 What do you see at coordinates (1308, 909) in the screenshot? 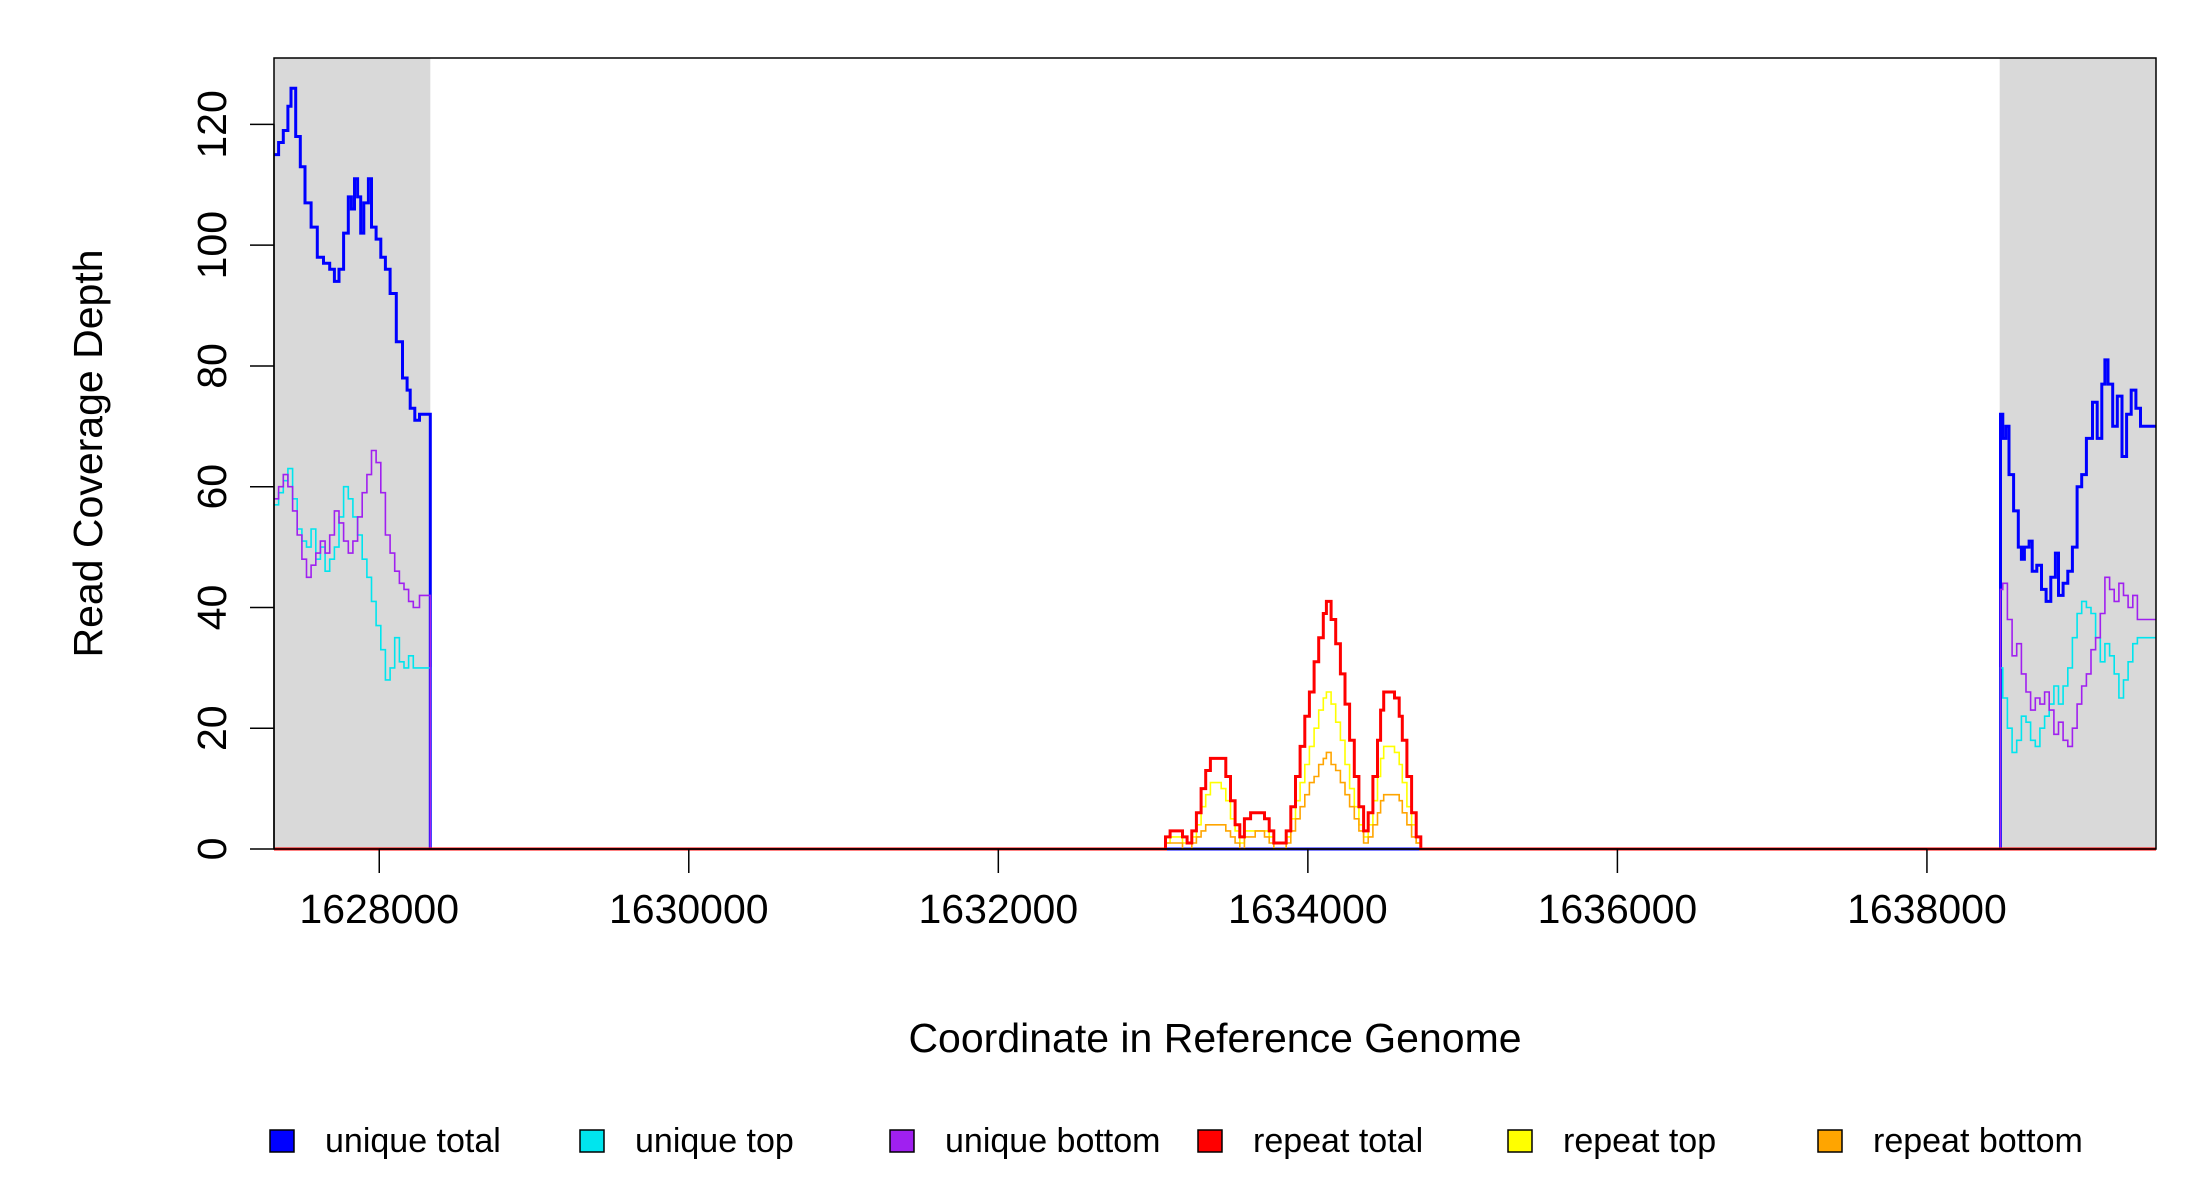
I see `x-tick-label: 1634000` at bounding box center [1308, 909].